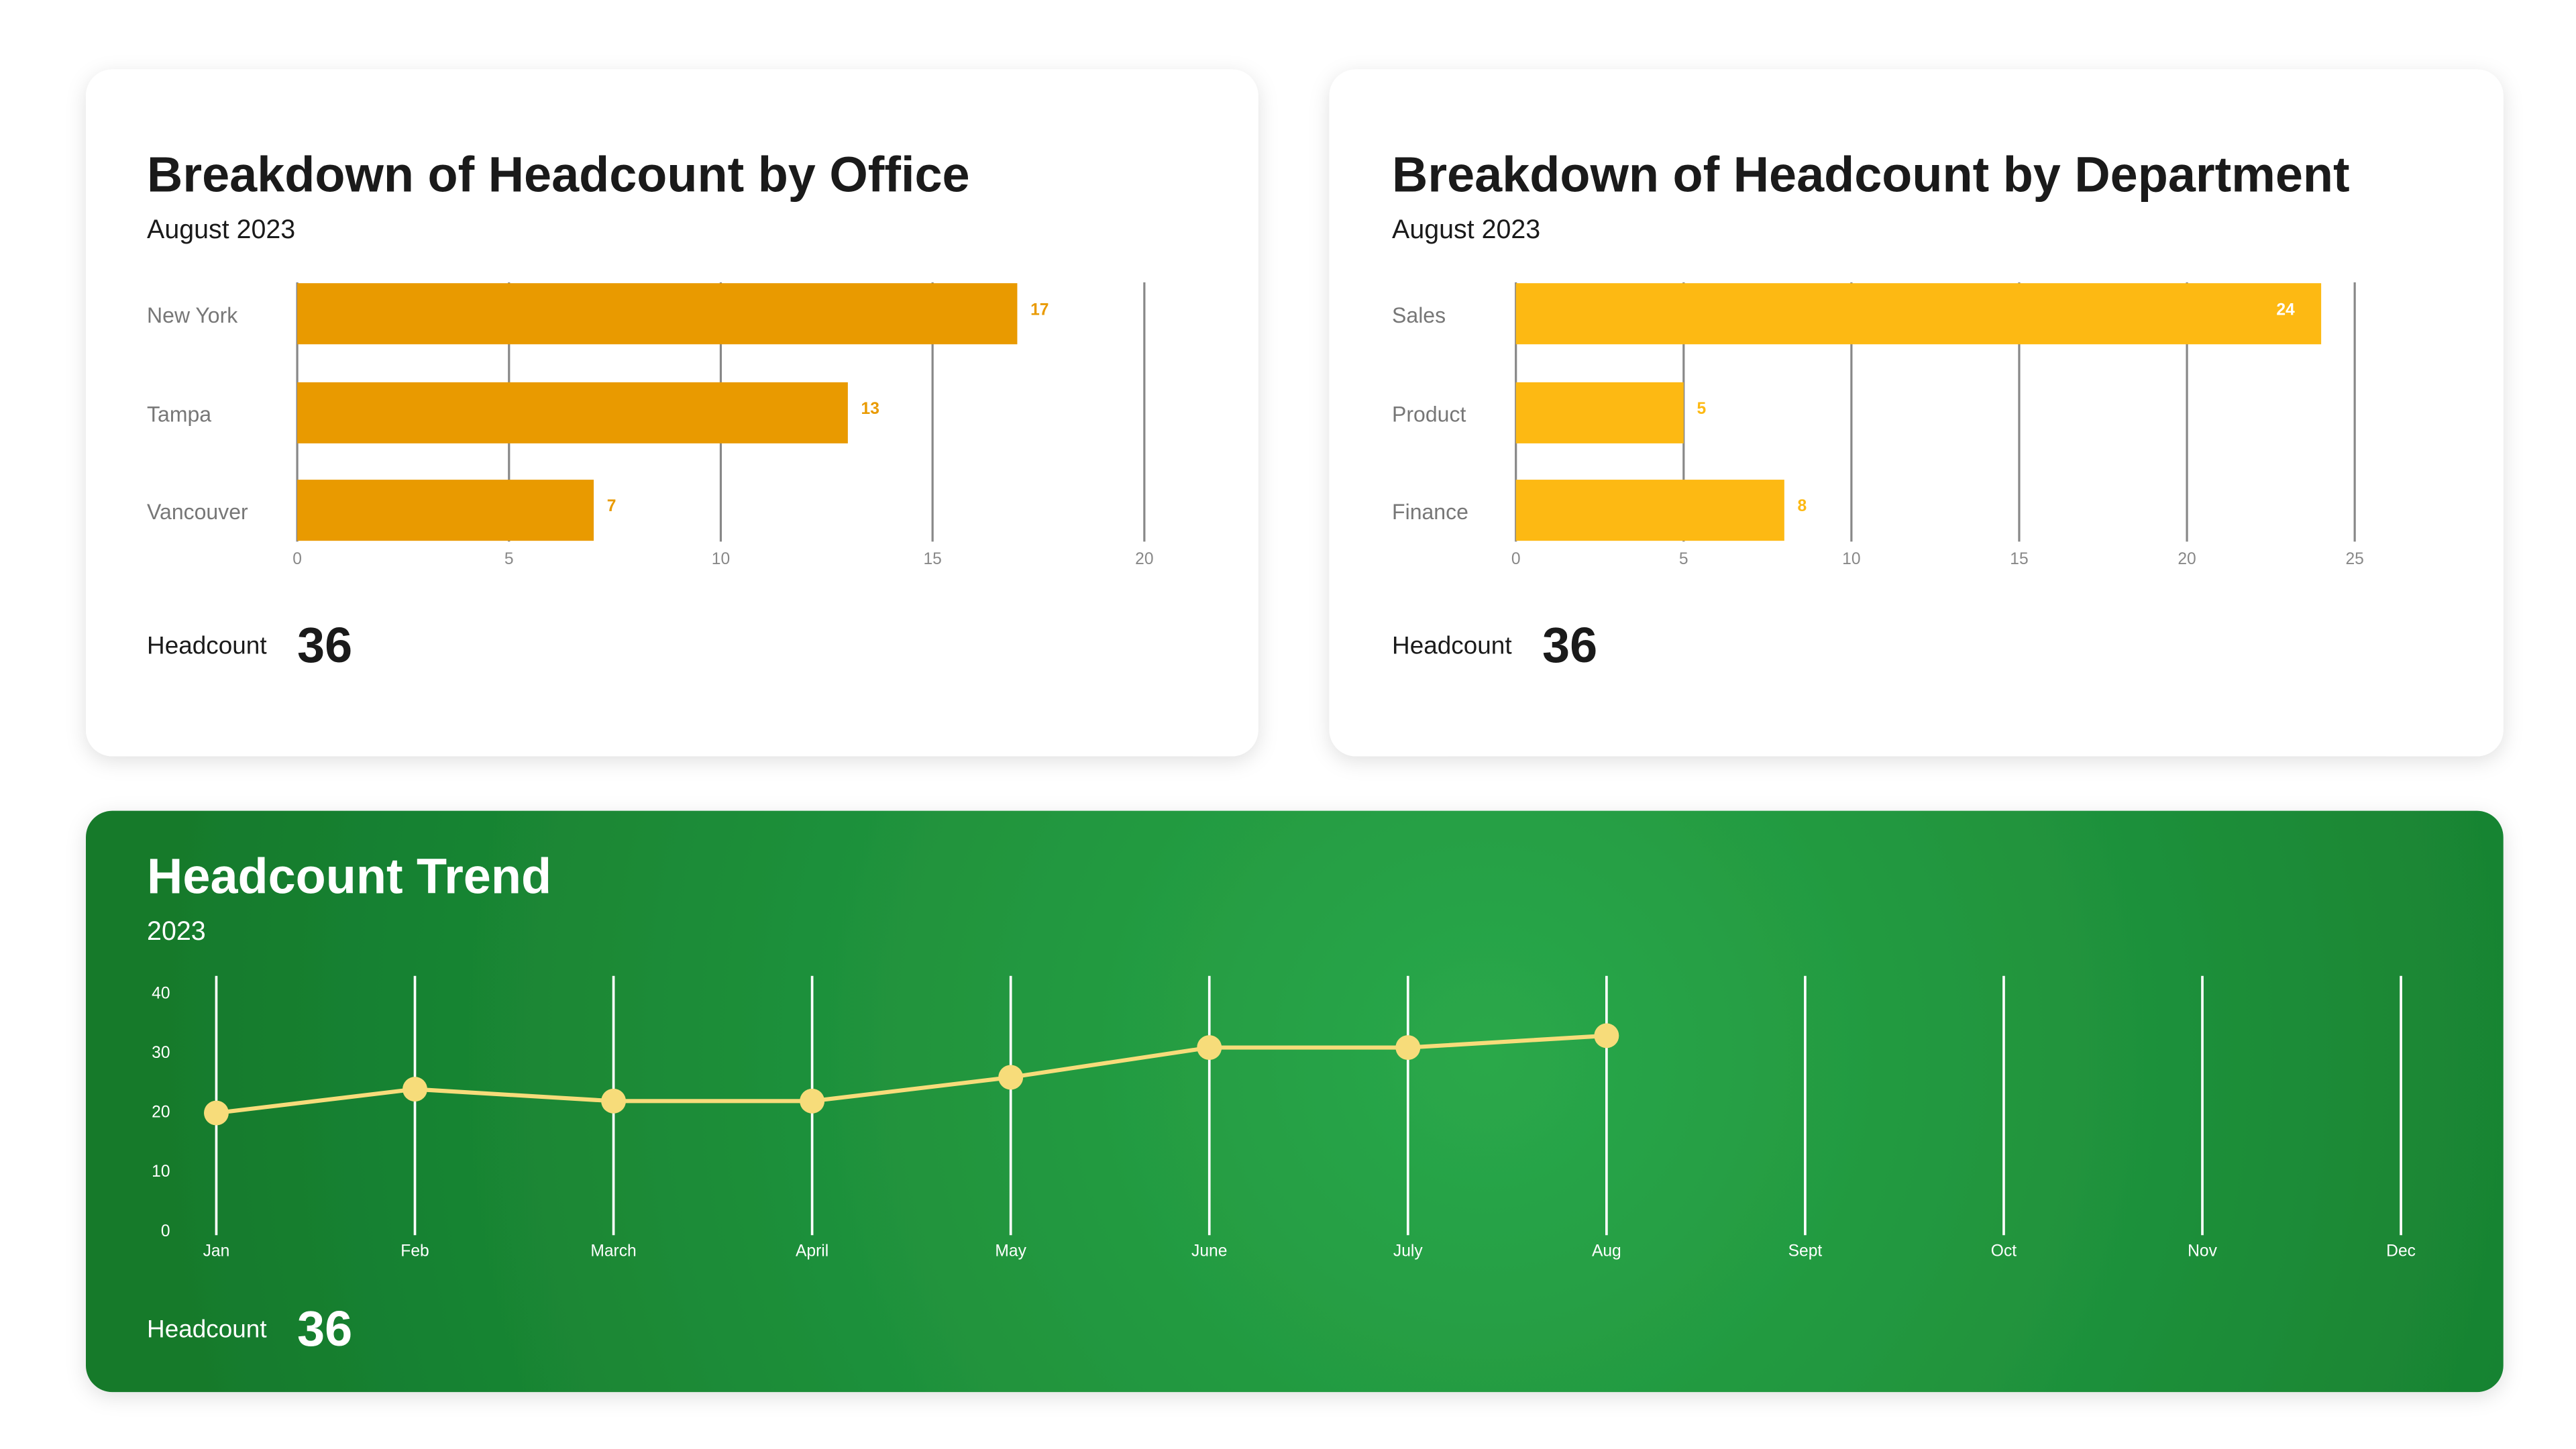  Describe the element at coordinates (197, 512) in the screenshot. I see `category-label: Vancouver` at that location.